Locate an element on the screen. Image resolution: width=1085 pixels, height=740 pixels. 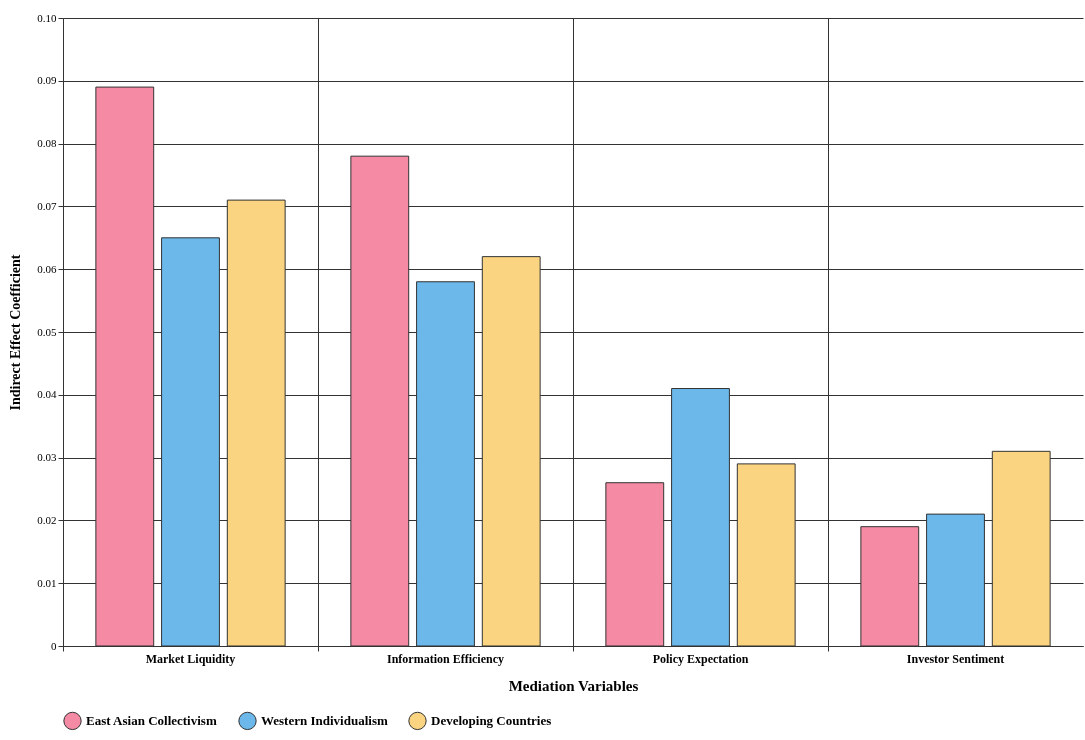
y-tick-label: 0.07 is located at coordinates (47, 205).